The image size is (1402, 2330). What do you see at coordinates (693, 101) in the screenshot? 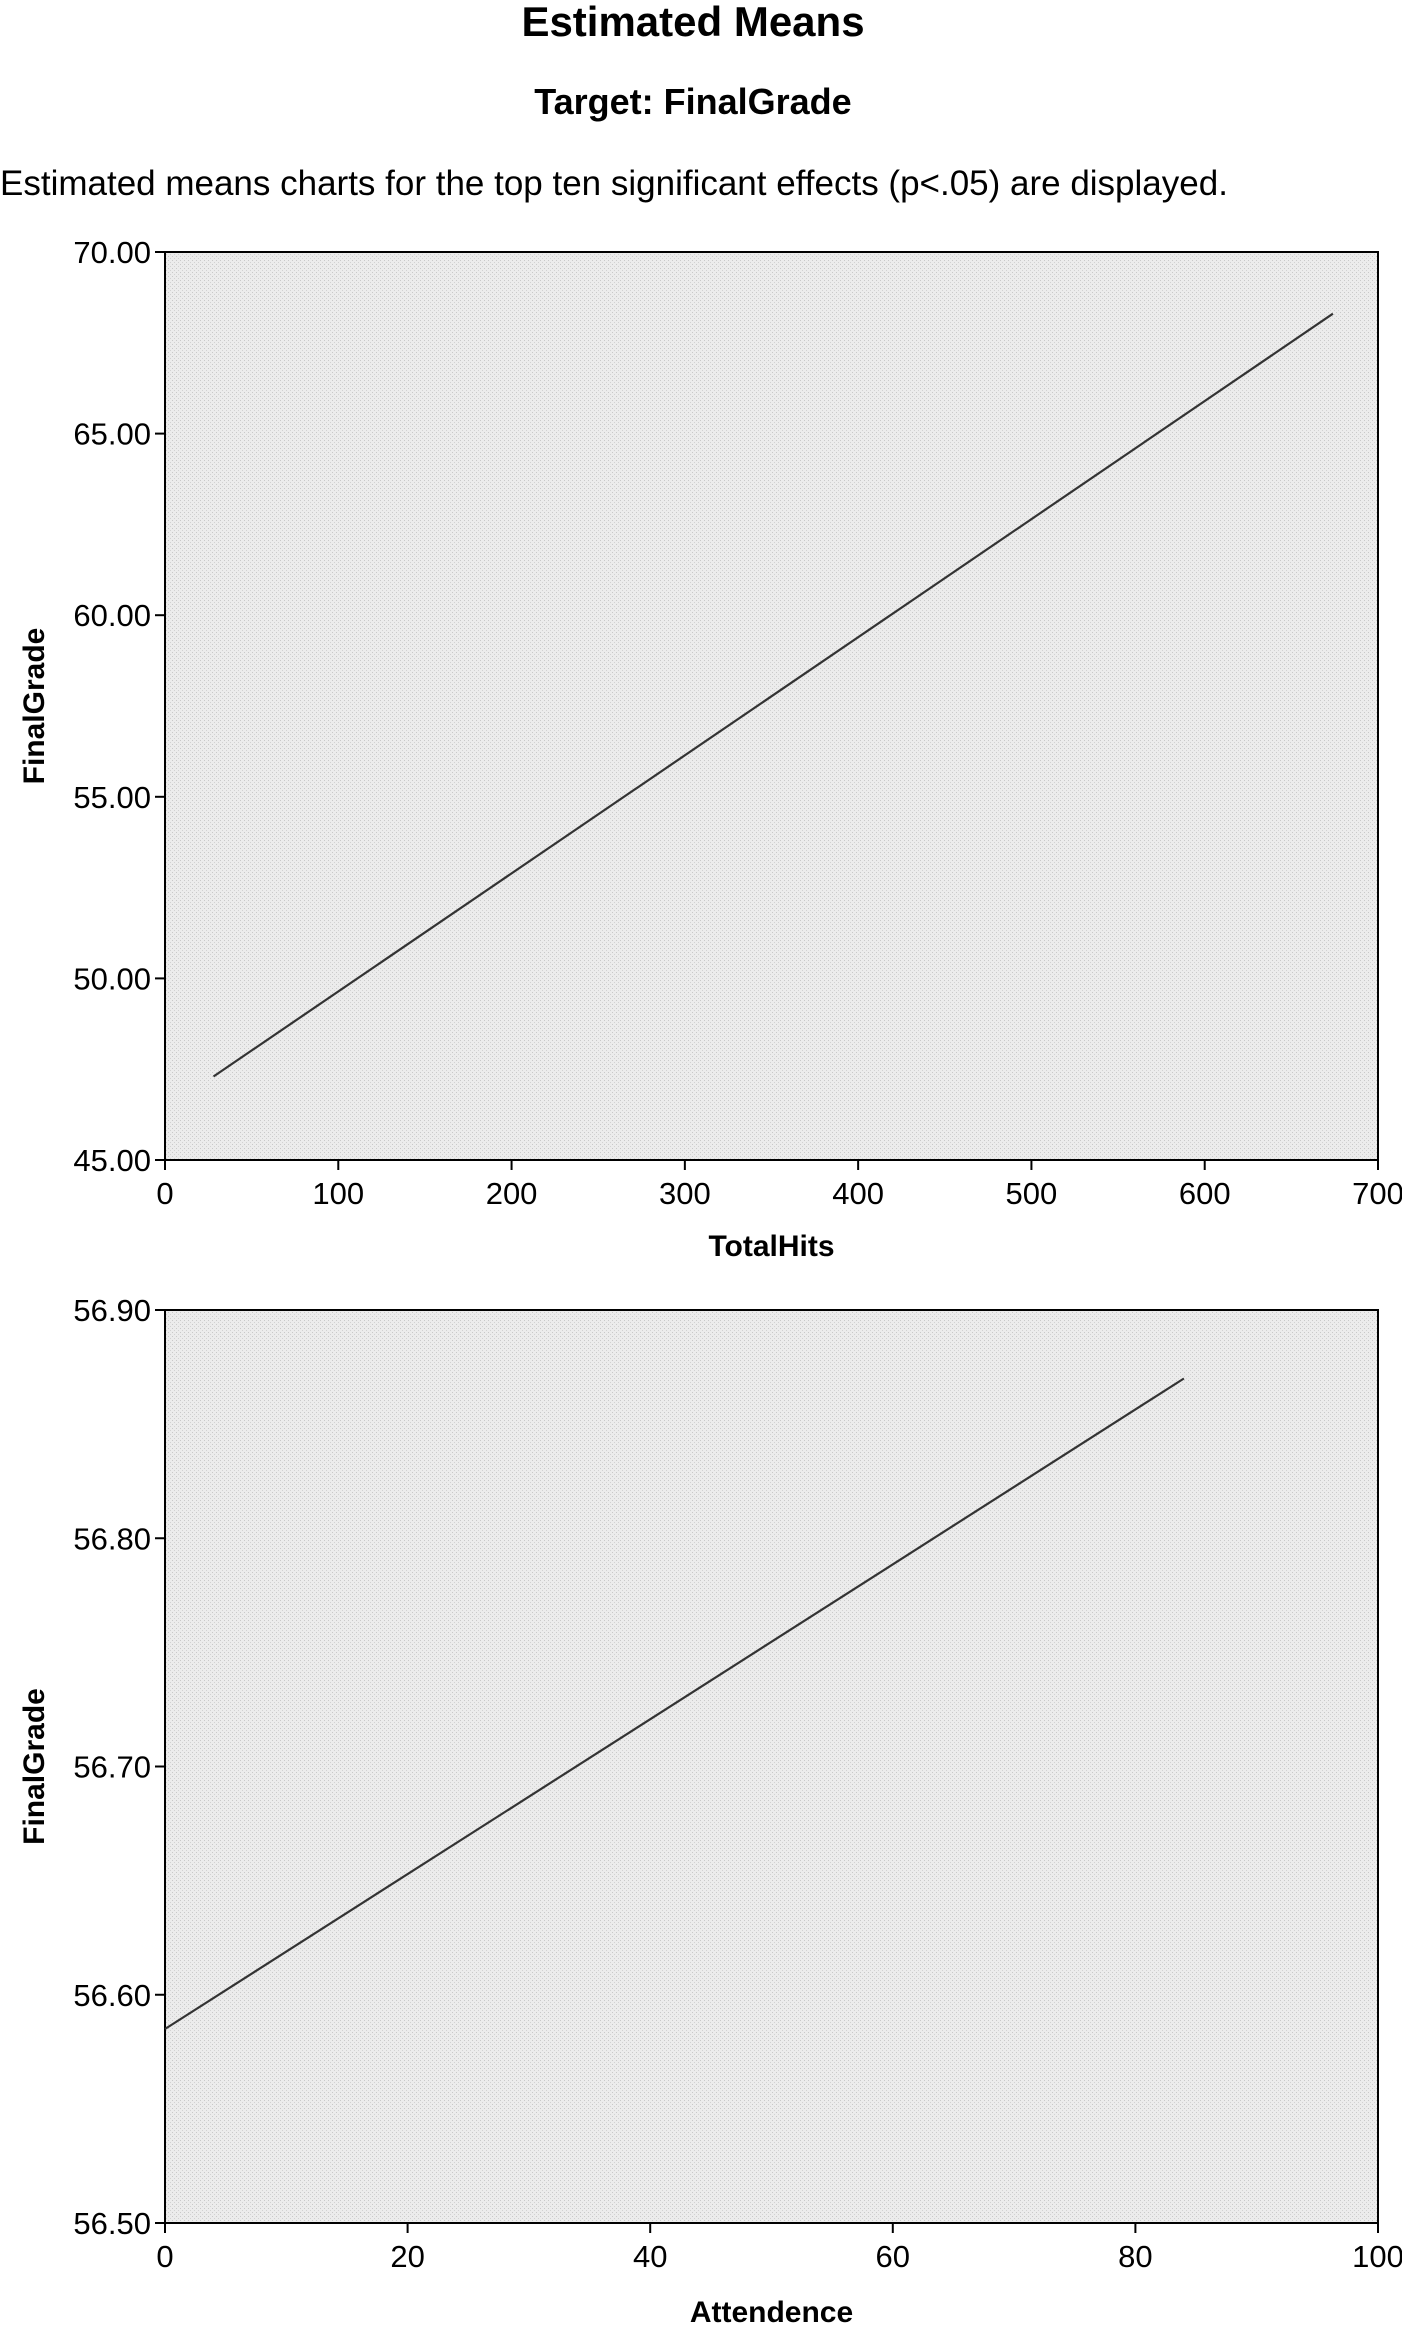
I see `target-subtitle: Target: FinalGrade` at bounding box center [693, 101].